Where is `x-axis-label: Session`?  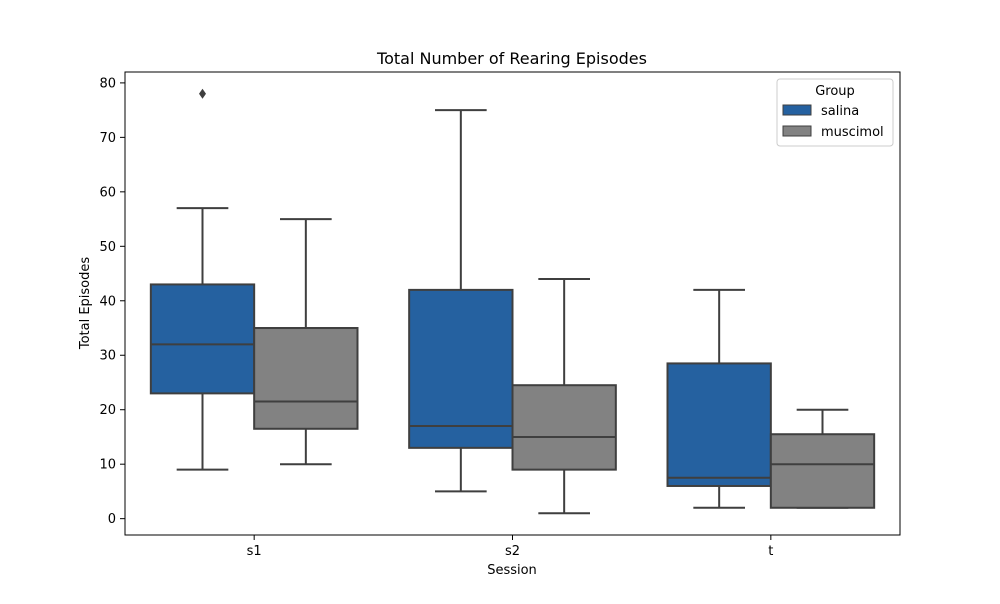
x-axis-label: Session is located at coordinates (512, 570).